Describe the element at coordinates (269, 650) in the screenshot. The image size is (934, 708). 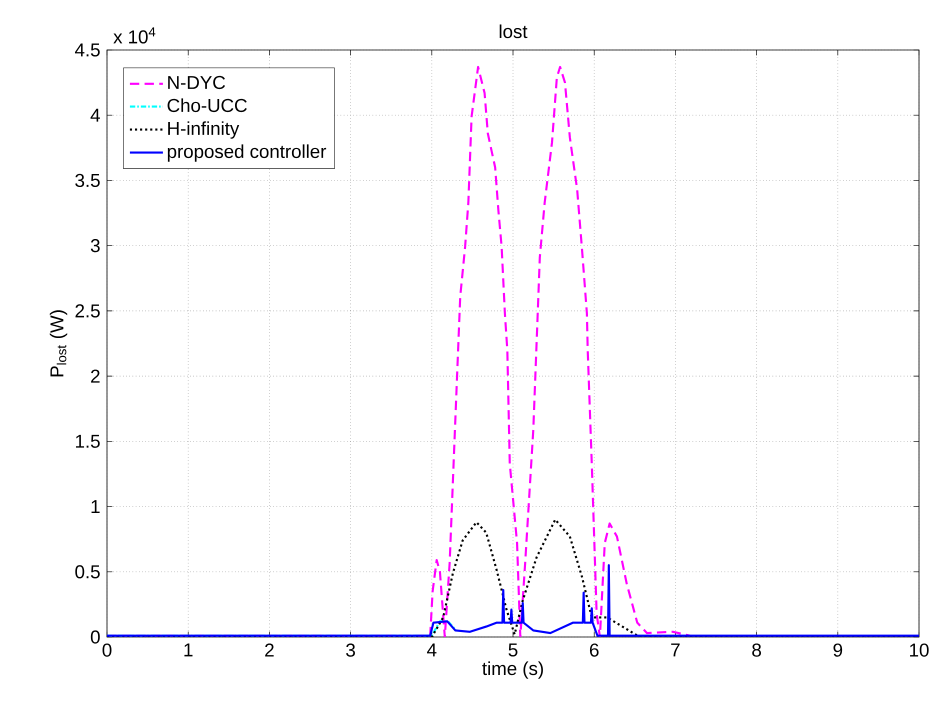
I see `x-tick-label: 2` at that location.